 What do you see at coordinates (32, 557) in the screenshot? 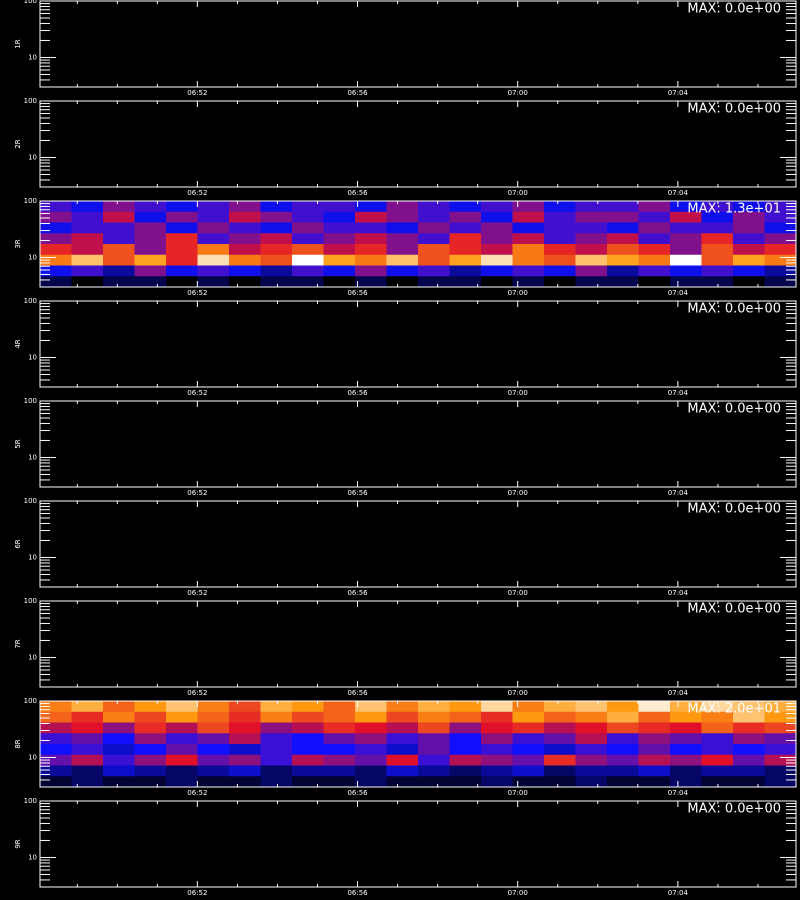
I see `y-tick-label: 10` at bounding box center [32, 557].